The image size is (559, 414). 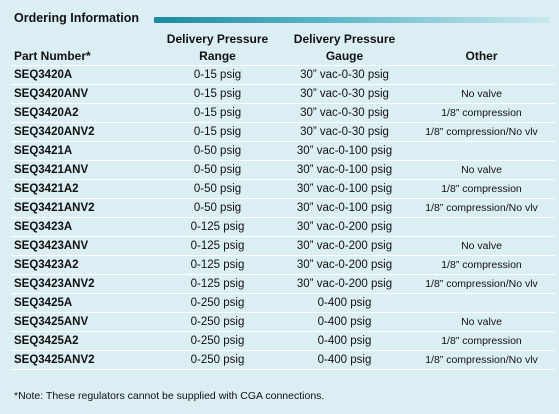 What do you see at coordinates (352, 20) in the screenshot?
I see `title-accent-bar` at bounding box center [352, 20].